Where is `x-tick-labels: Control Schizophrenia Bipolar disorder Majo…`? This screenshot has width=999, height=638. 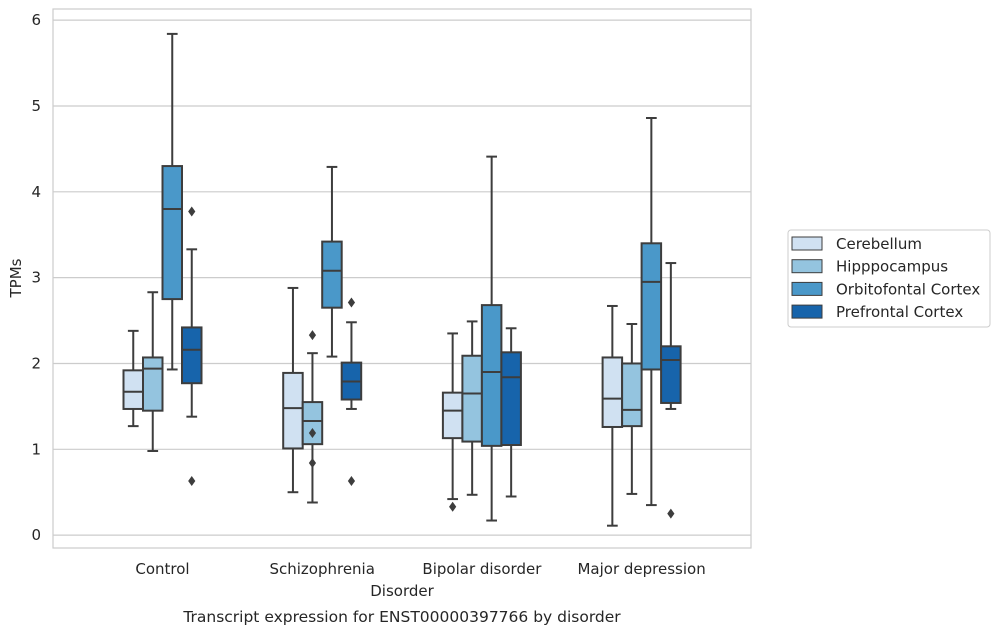 x-tick-labels: Control Schizophrenia Bipolar disorder Majo… is located at coordinates (420, 569).